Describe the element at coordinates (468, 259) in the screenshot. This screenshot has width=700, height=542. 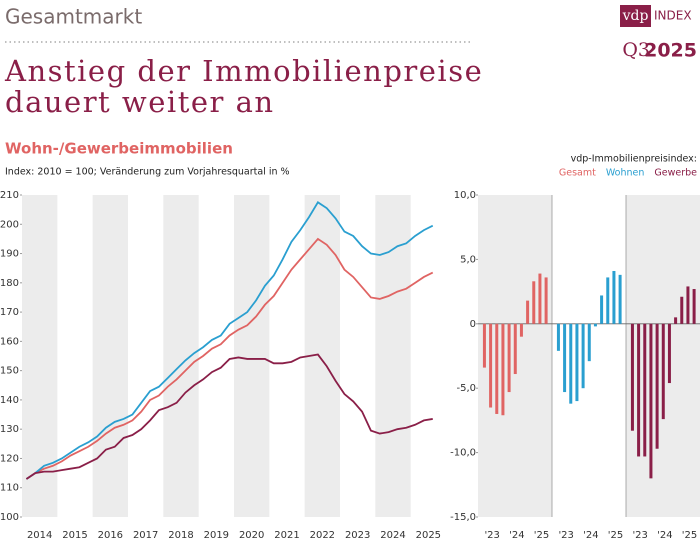
I see `y-tick-label: 5,0` at that location.